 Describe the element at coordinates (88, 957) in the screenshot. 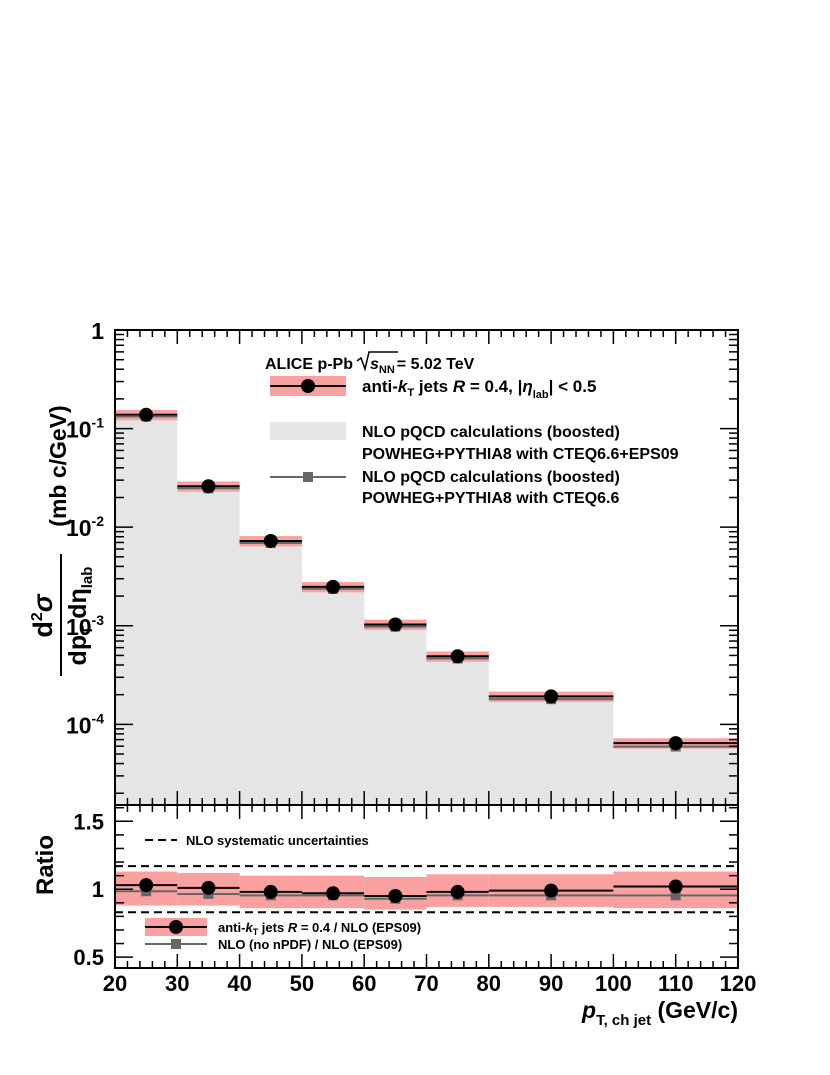

I see `ratio-y-tick-label: 0.5` at that location.